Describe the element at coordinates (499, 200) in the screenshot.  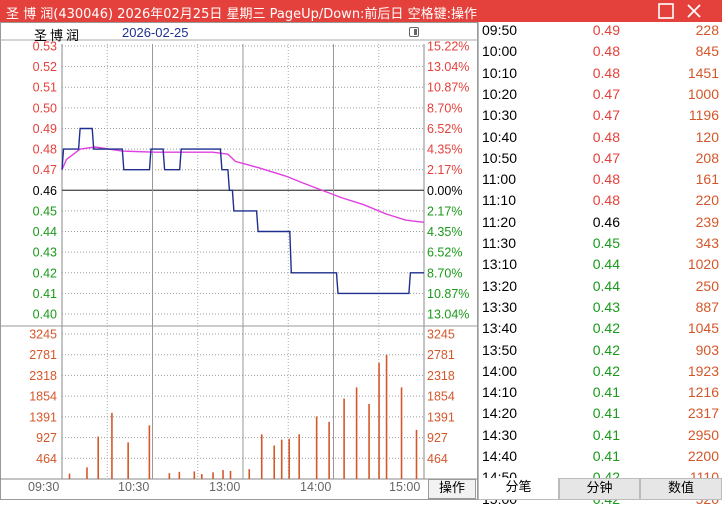
I see `tick-time: 11:10` at that location.